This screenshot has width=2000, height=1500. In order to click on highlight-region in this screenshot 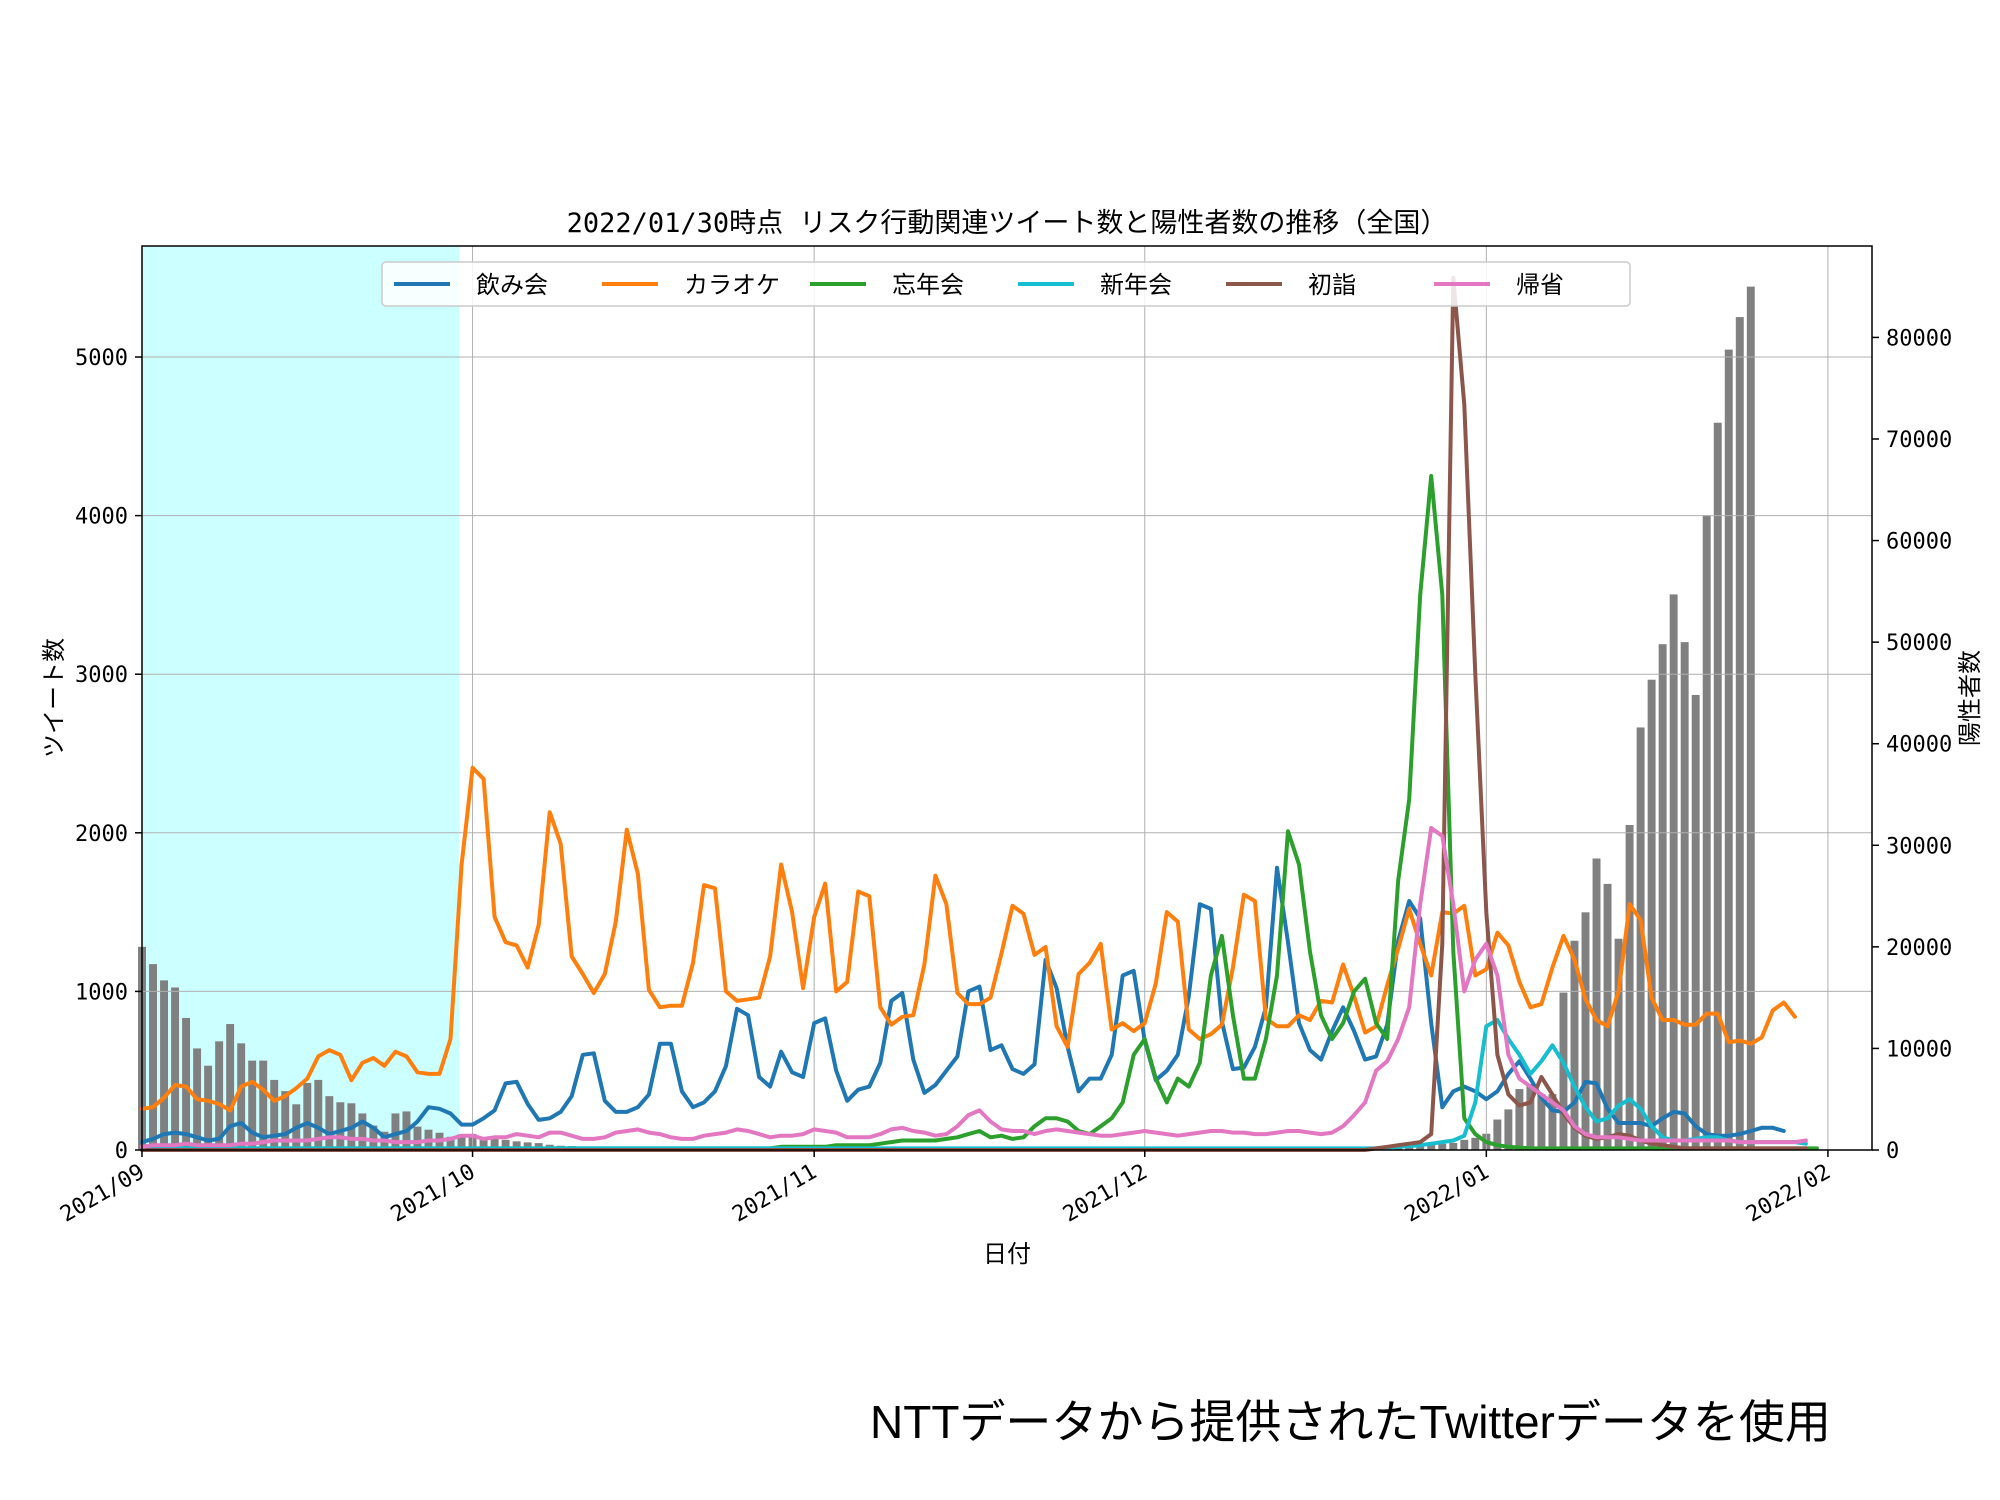, I will do `click(301, 698)`.